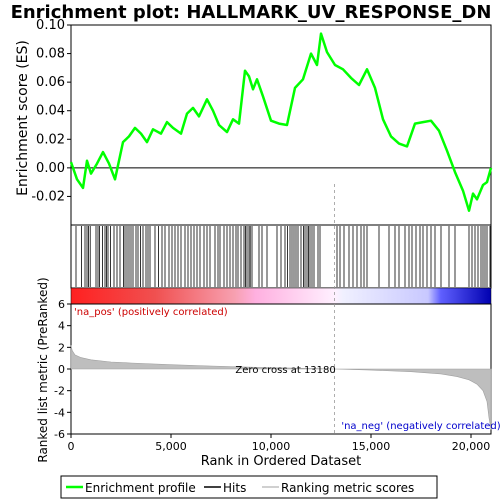 The width and height of the screenshot is (500, 504). Describe the element at coordinates (281, 264) in the screenshot. I see `hits-panel` at that location.